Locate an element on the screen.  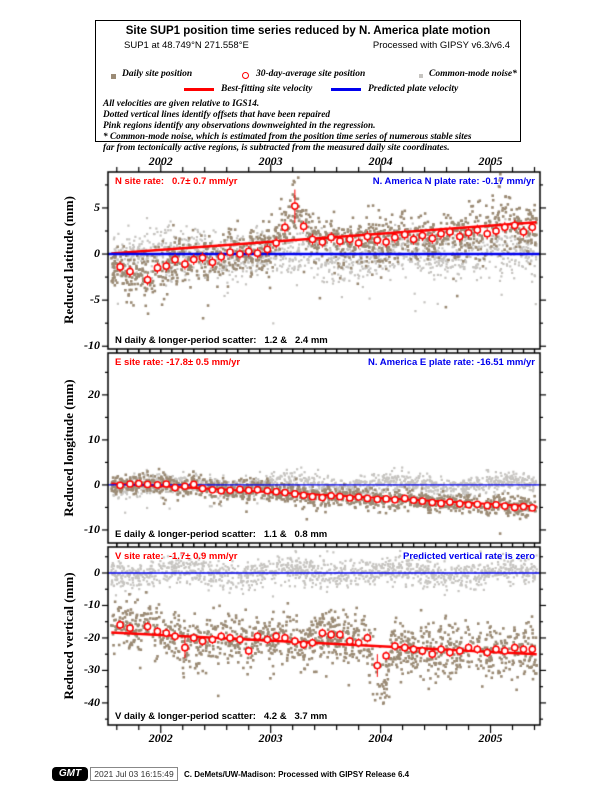
y-tick-label-vertical: 0 is located at coordinates (97, 571).